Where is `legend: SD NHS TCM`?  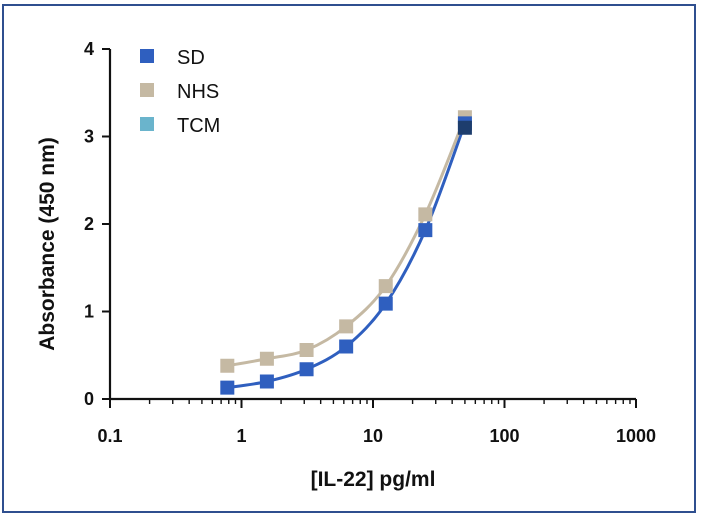 legend: SD NHS TCM is located at coordinates (180, 92).